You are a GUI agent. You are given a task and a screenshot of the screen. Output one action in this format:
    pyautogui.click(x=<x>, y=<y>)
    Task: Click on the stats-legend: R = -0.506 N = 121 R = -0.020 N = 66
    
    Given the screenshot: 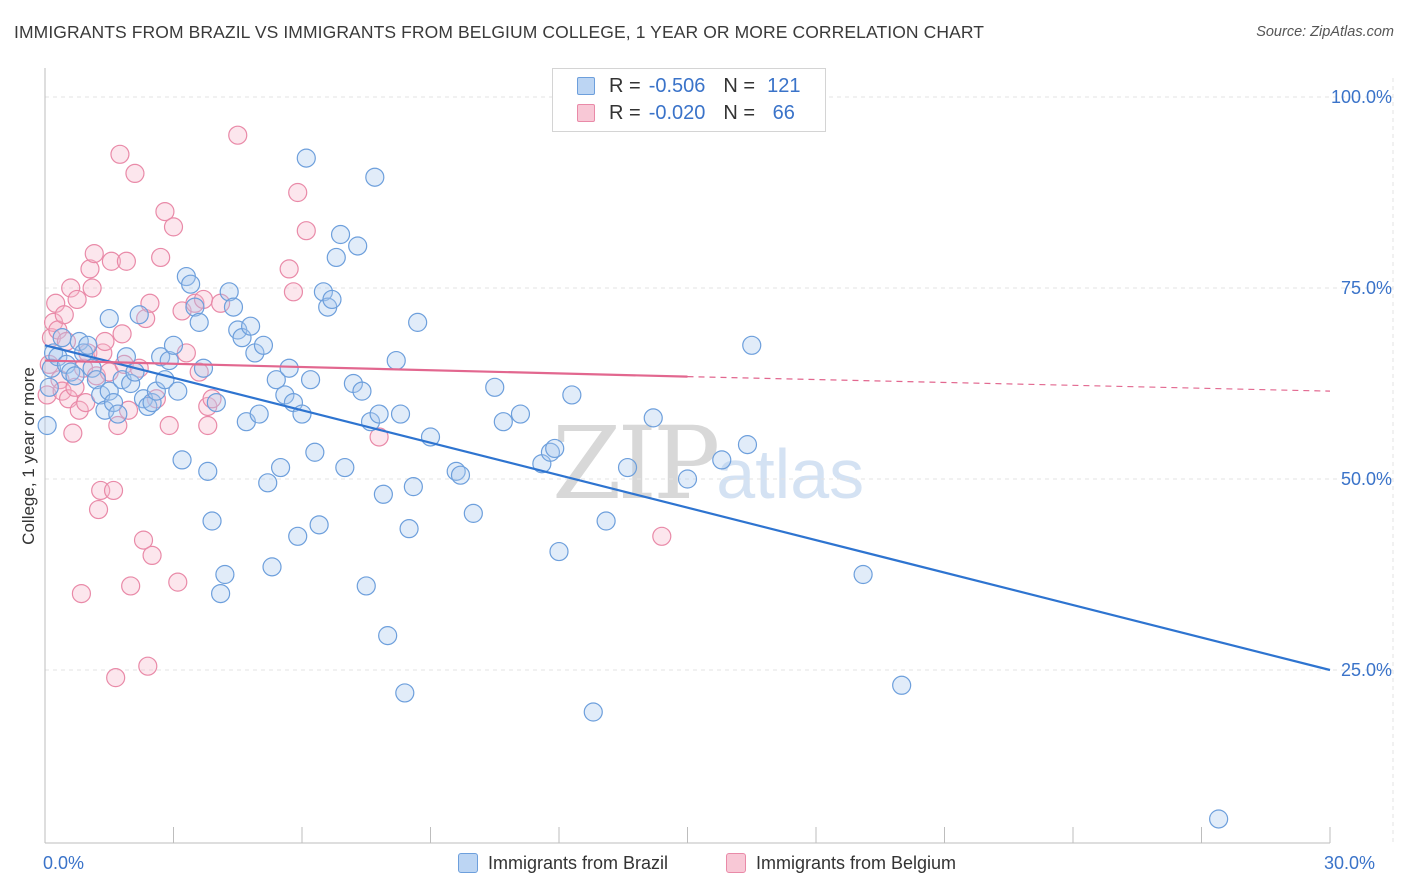 What is the action you would take?
    pyautogui.click(x=689, y=100)
    